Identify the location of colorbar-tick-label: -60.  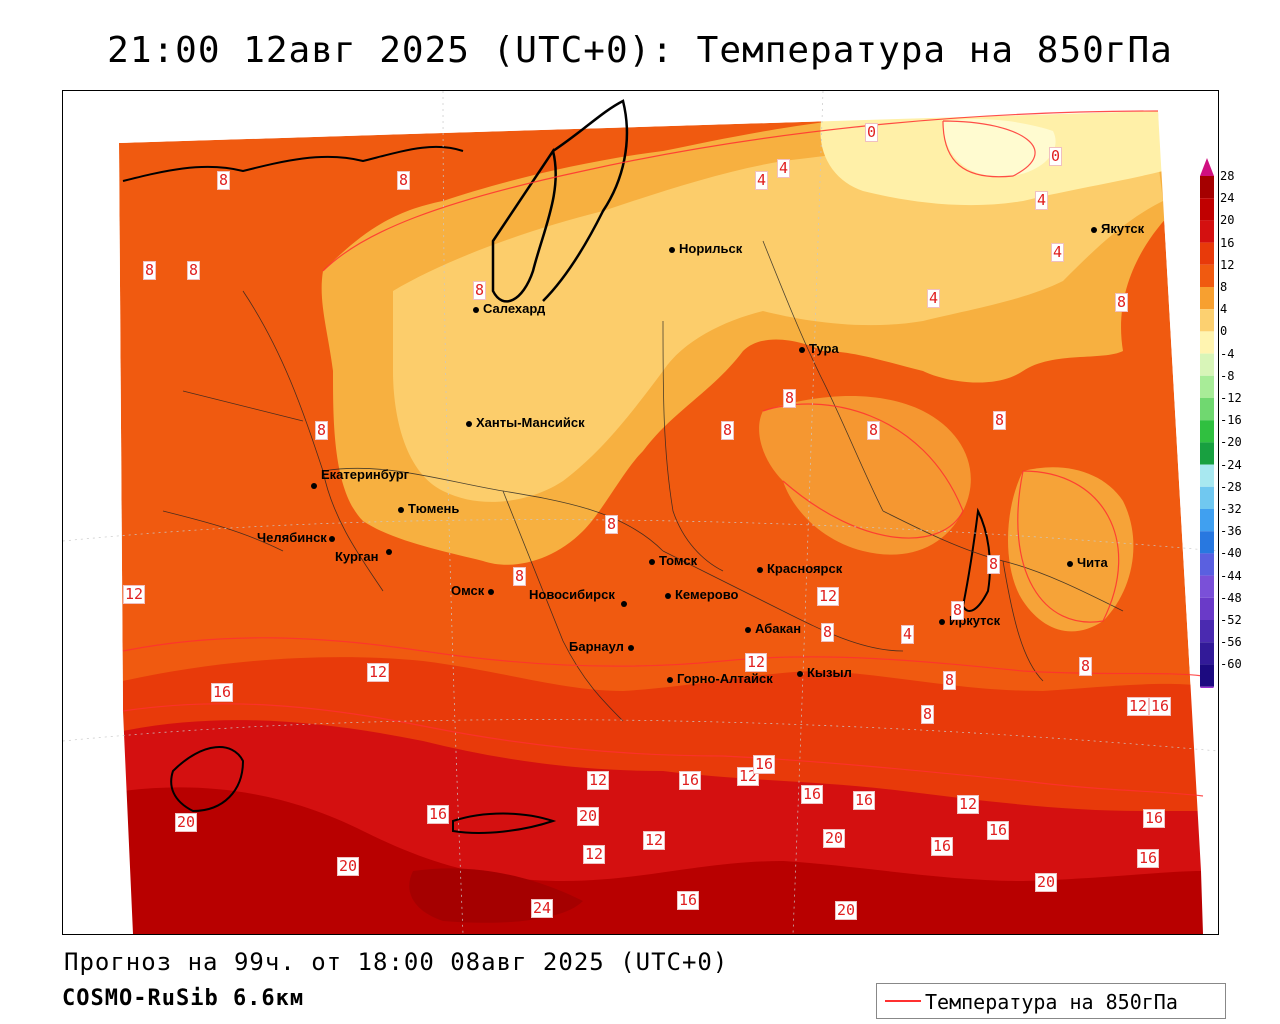
(1231, 664).